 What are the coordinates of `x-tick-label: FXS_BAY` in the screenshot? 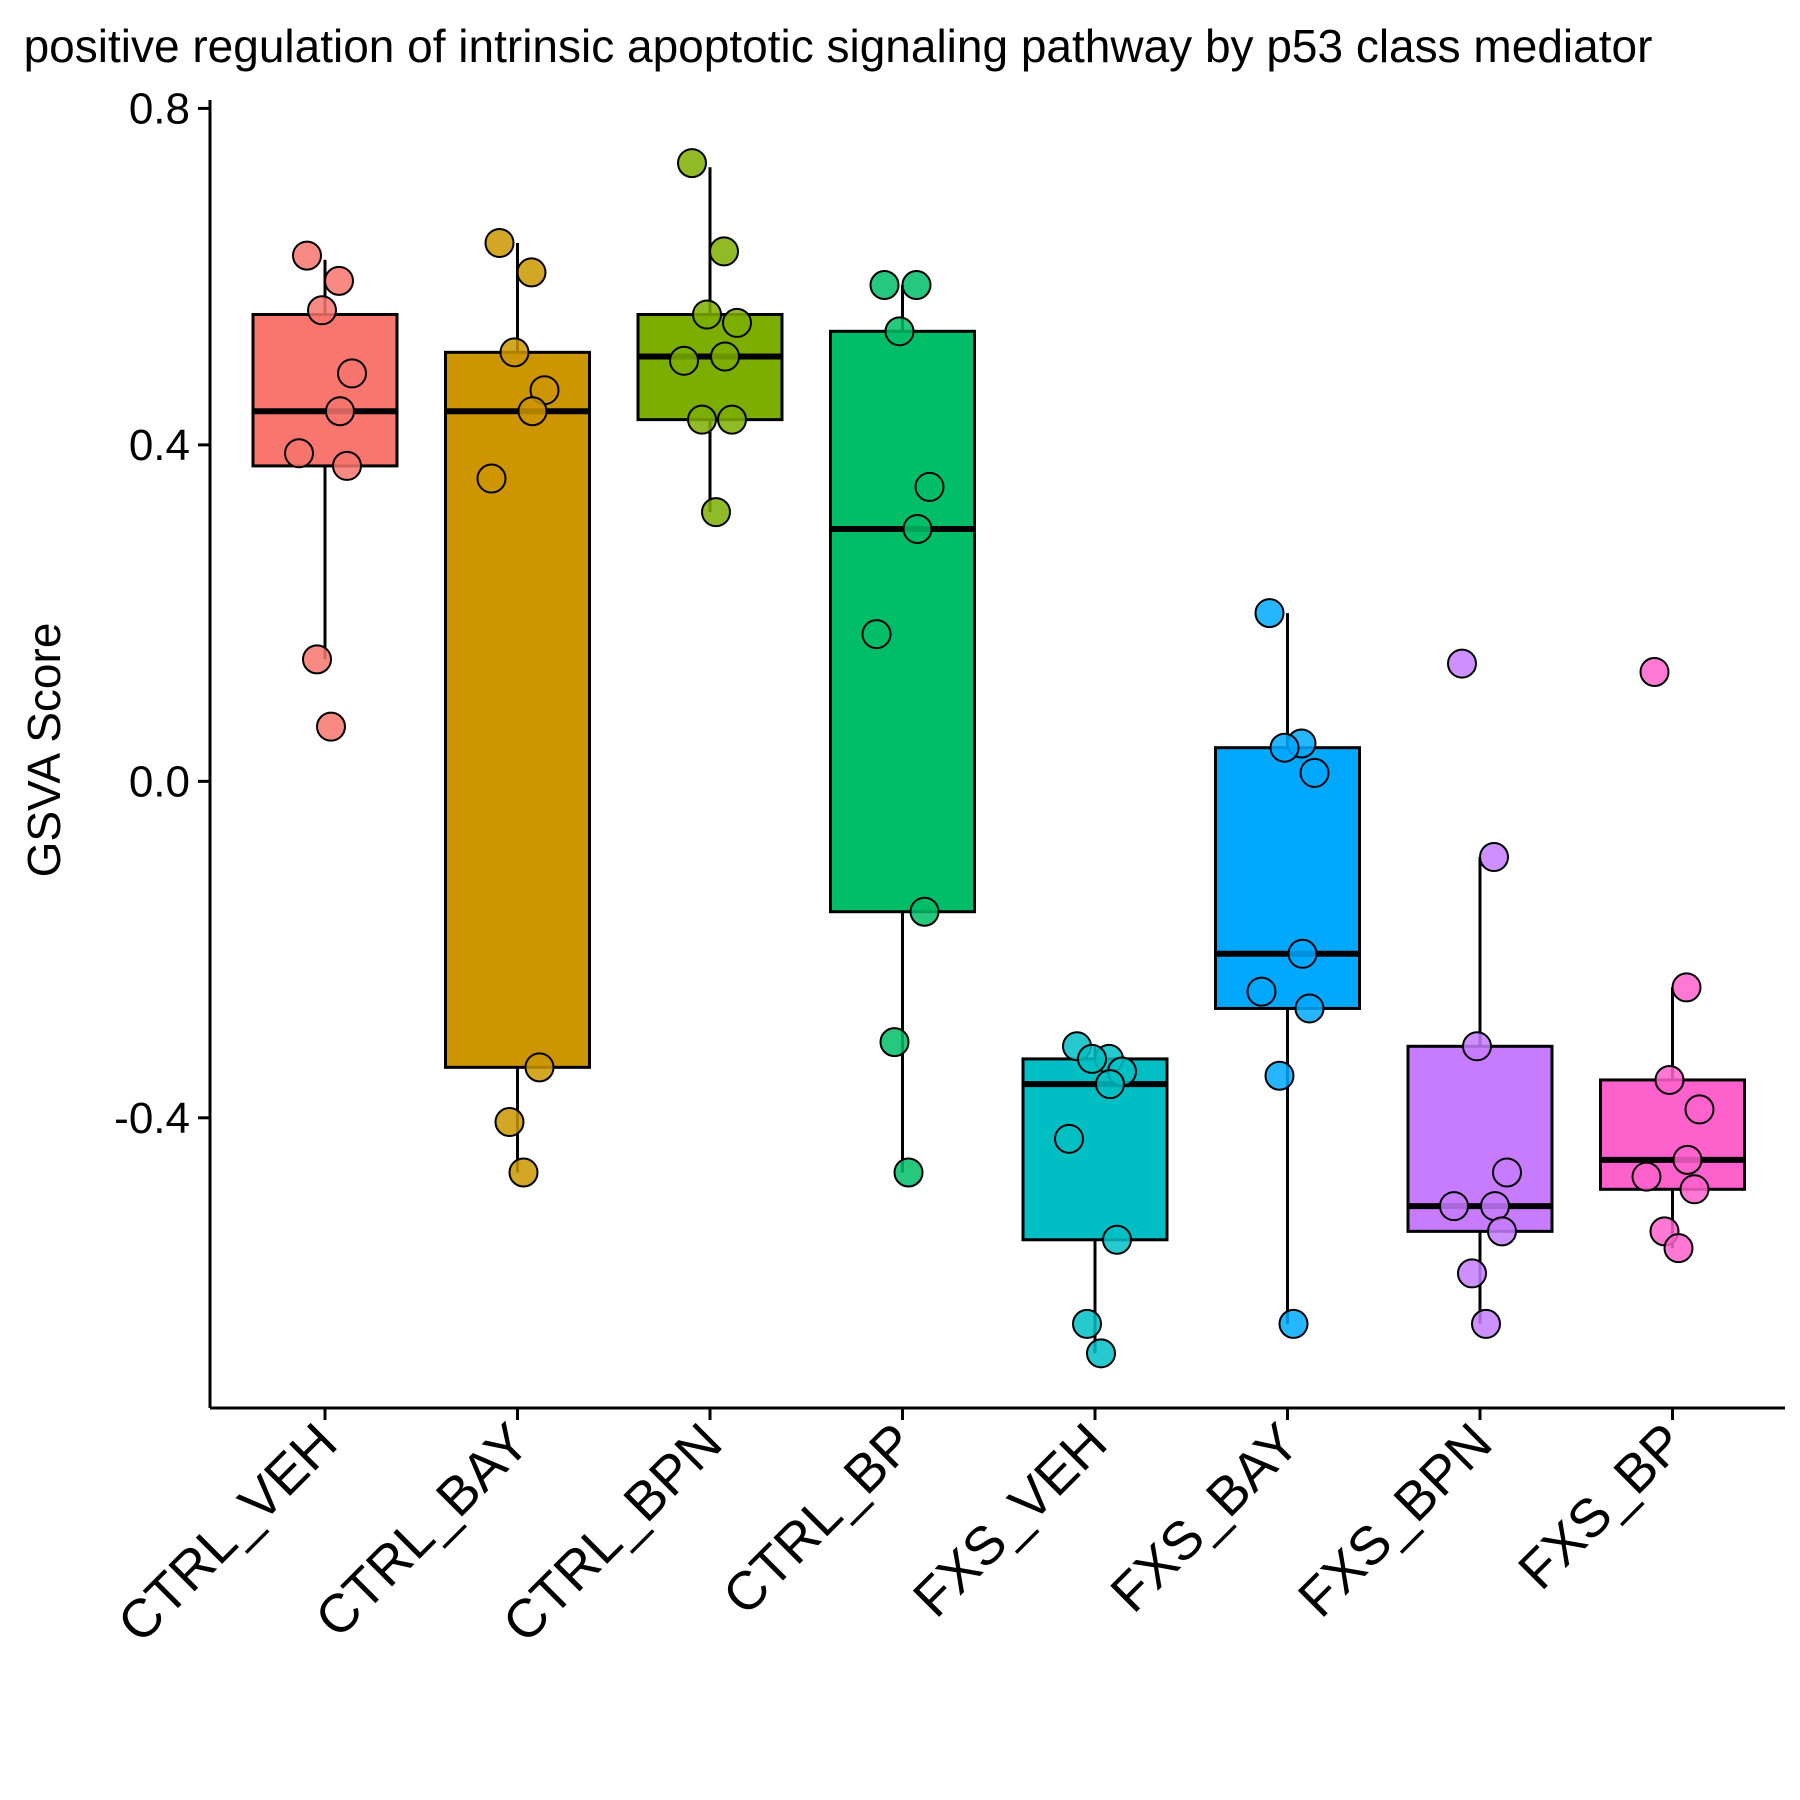 It's located at (1205, 1518).